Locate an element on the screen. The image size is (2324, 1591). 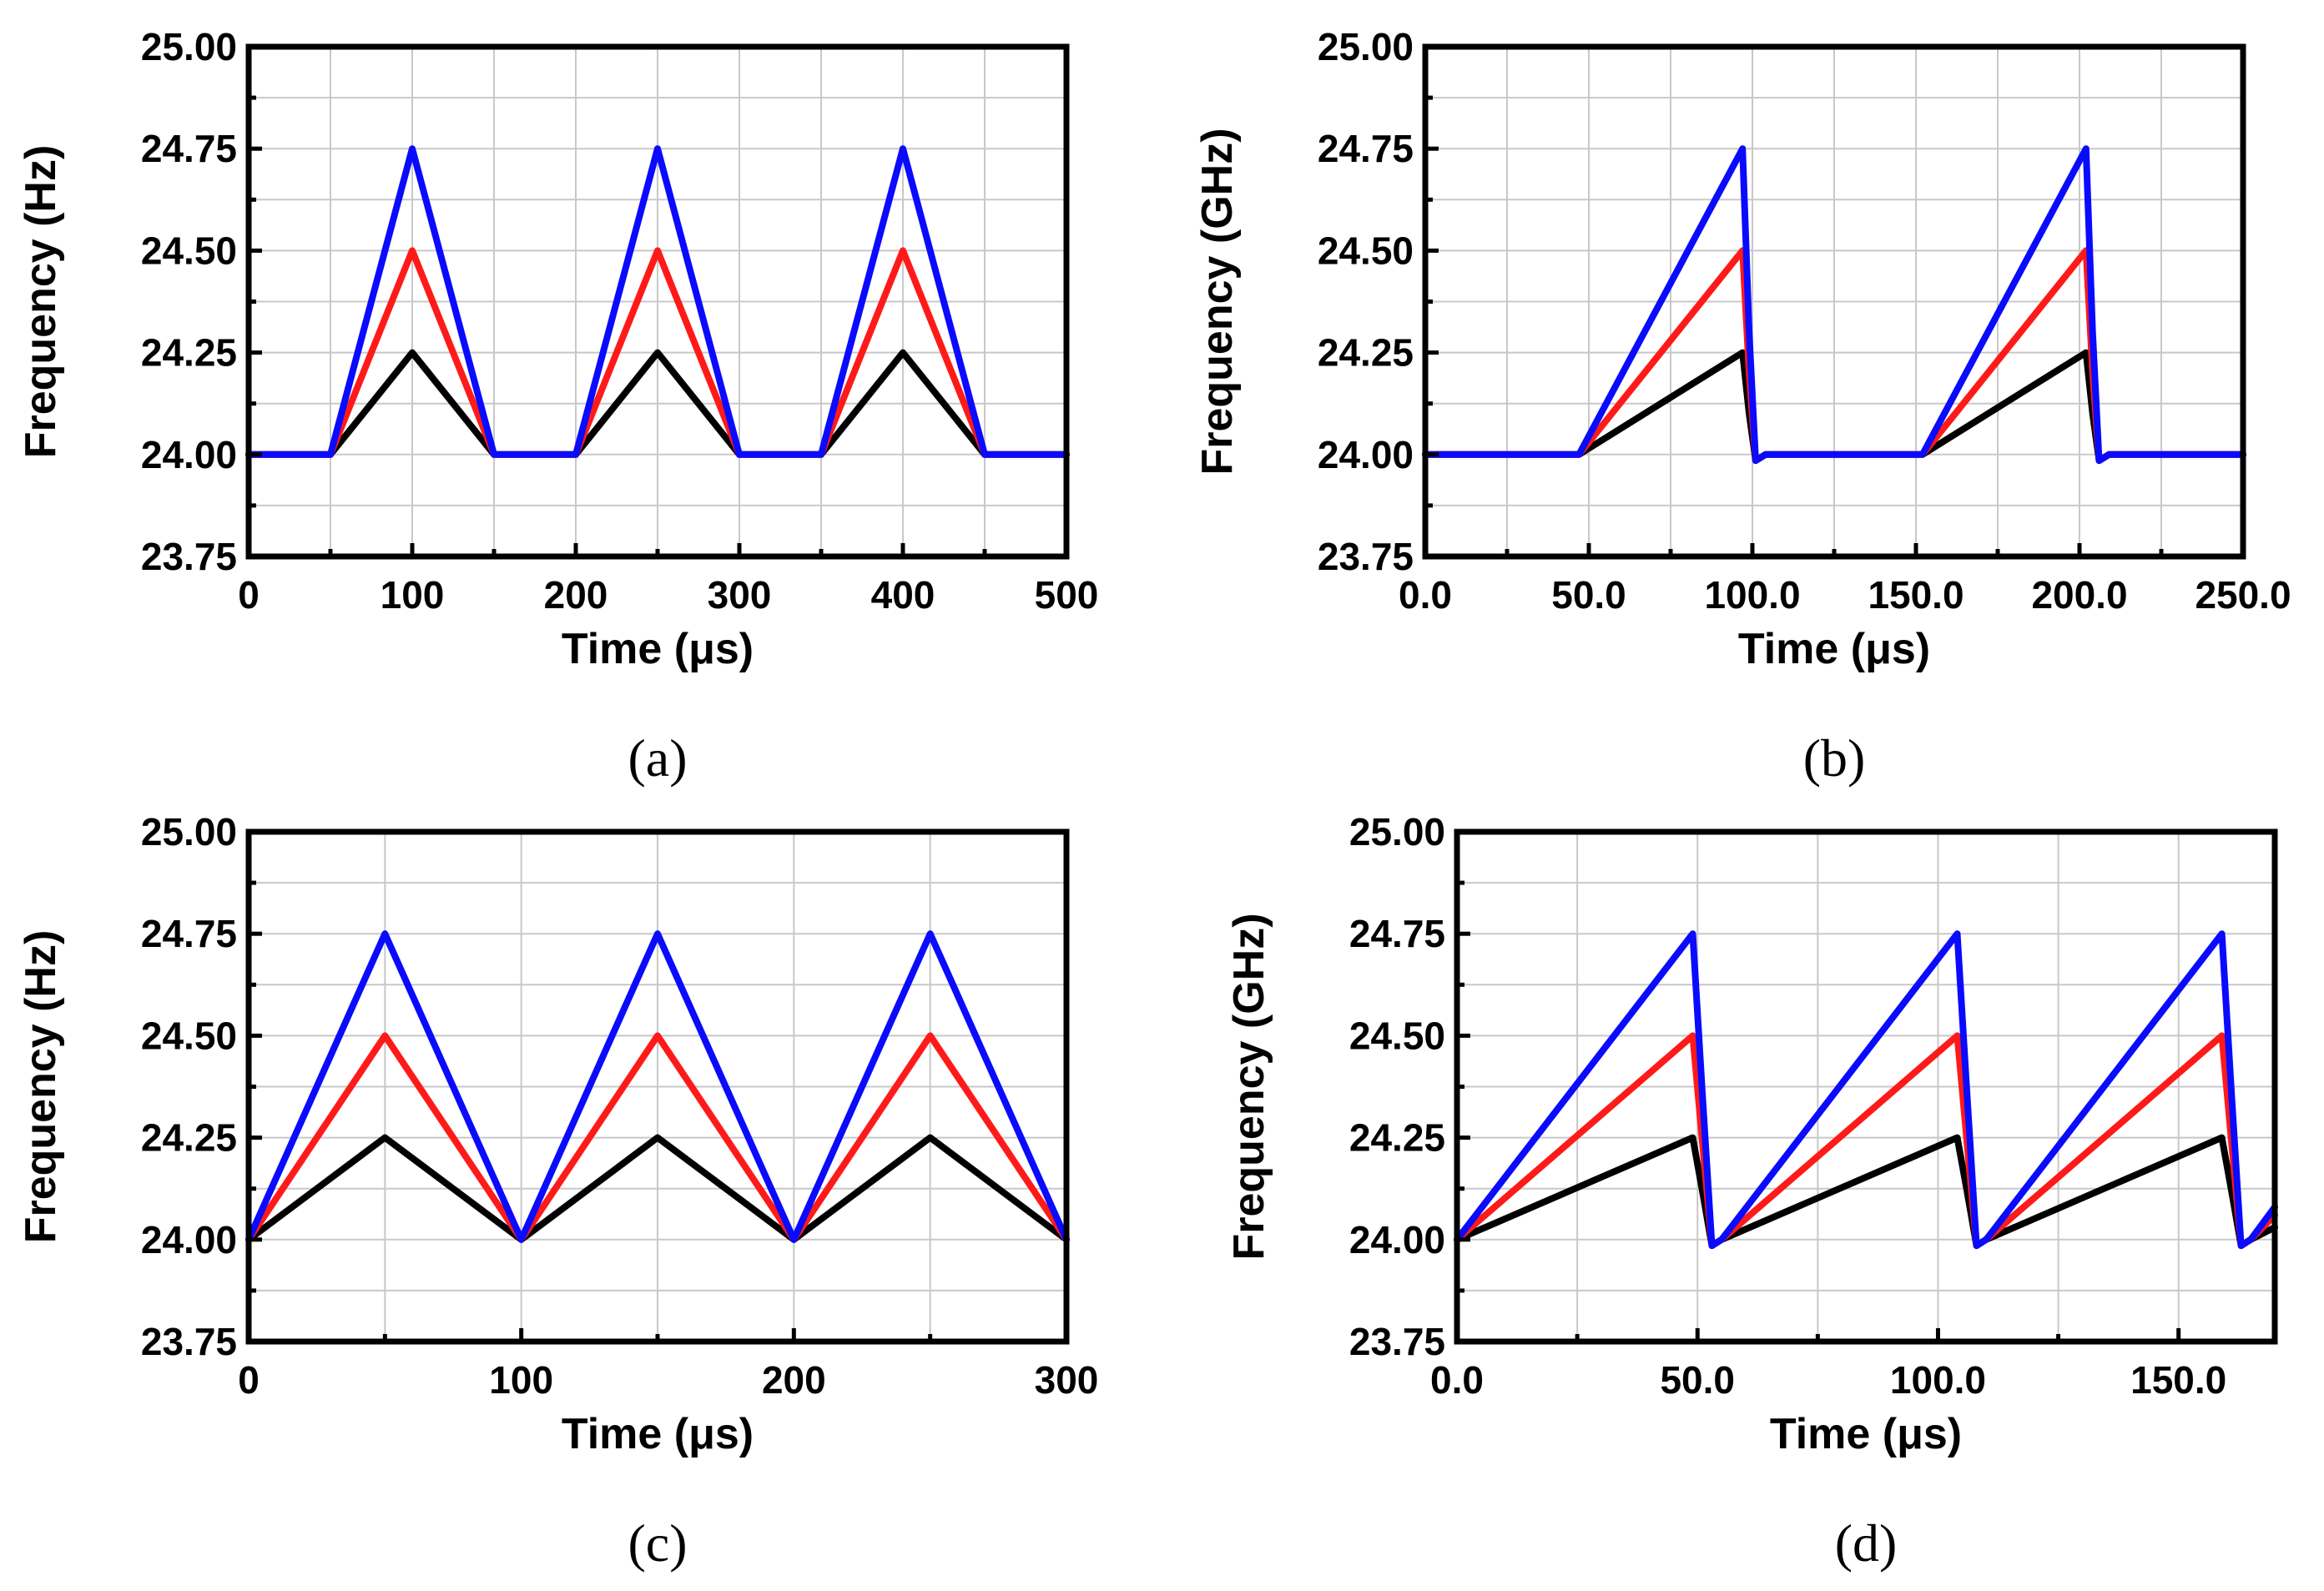
x-tick-label: 500 is located at coordinates (1067, 595).